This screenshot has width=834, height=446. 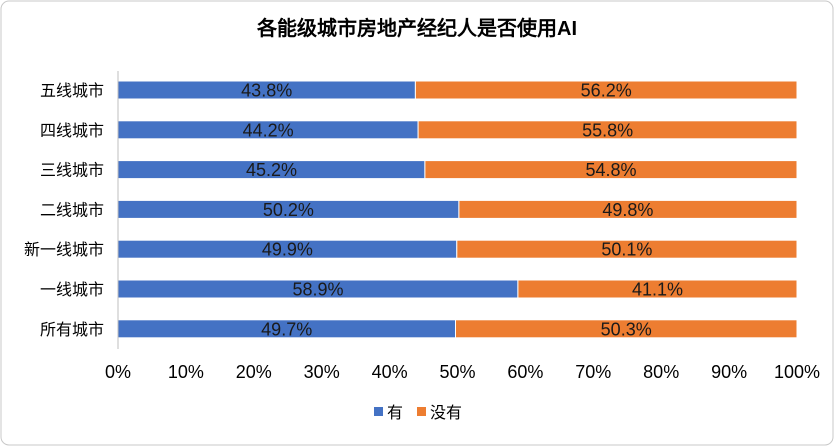 What do you see at coordinates (288, 210) in the screenshot?
I see `data-label: 50.2%` at bounding box center [288, 210].